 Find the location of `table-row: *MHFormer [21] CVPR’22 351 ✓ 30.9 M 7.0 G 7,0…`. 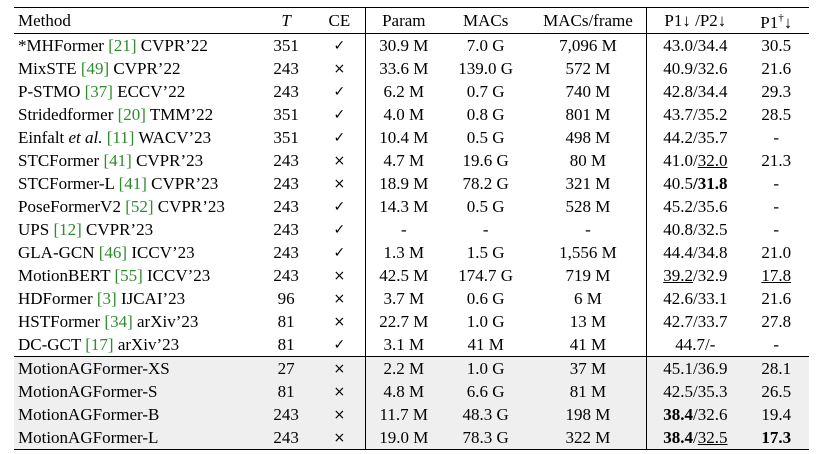

table-row: *MHFormer [21] CVPR’22 351 ✓ 30.9 M 7.0 G 7,0… is located at coordinates (411, 45).